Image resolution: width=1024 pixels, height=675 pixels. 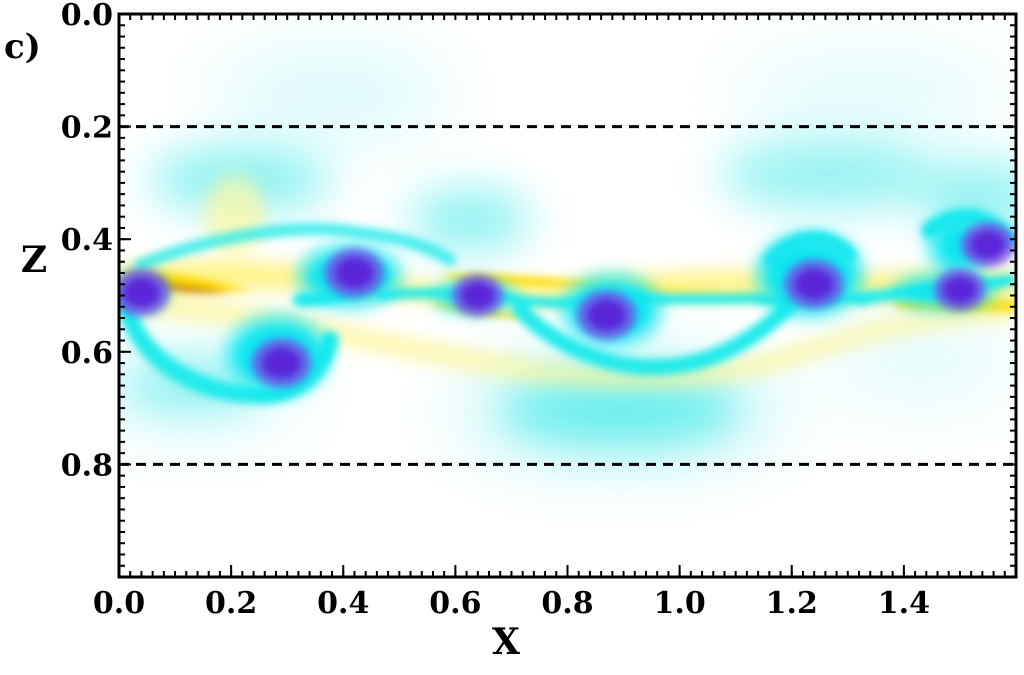 I want to click on y-axis-label: Z, so click(x=34, y=260).